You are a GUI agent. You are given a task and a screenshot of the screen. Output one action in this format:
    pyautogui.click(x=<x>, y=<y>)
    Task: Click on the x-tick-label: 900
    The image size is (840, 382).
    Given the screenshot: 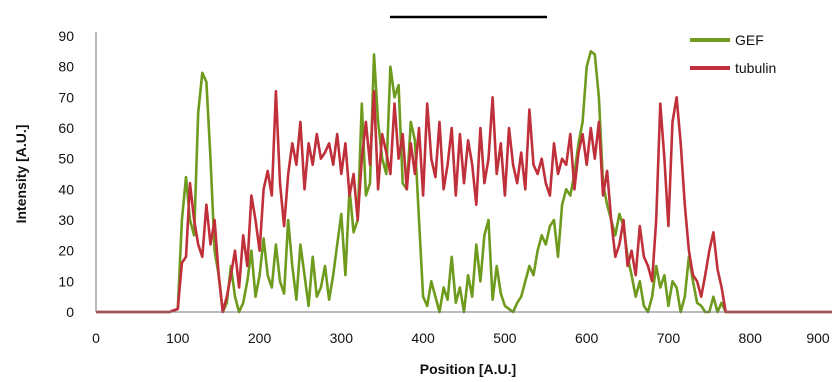 What is the action you would take?
    pyautogui.click(x=818, y=338)
    